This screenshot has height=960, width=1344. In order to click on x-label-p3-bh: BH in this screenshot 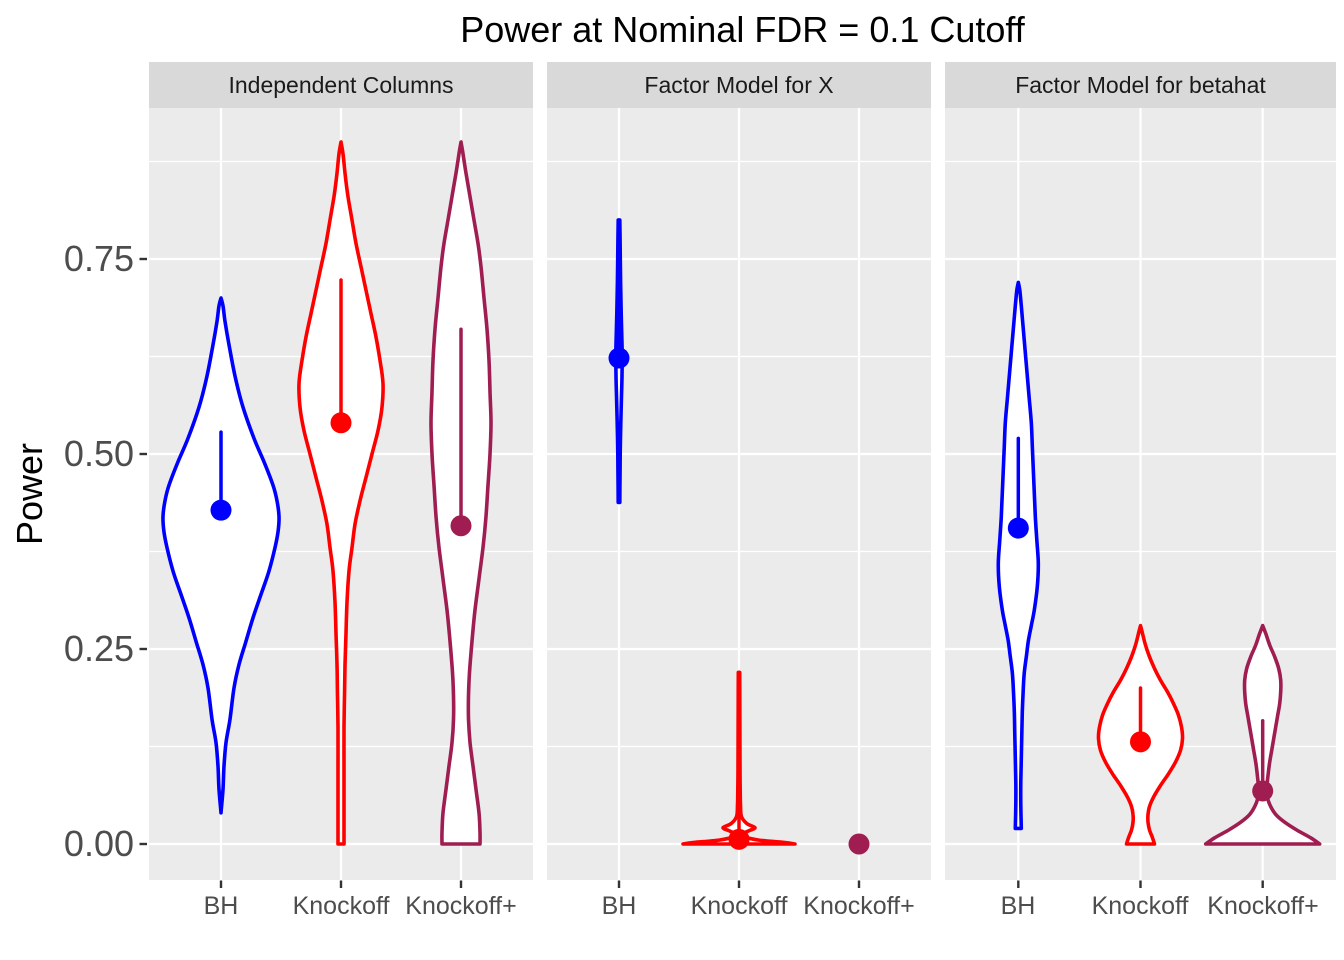, I will do `click(1018, 906)`.